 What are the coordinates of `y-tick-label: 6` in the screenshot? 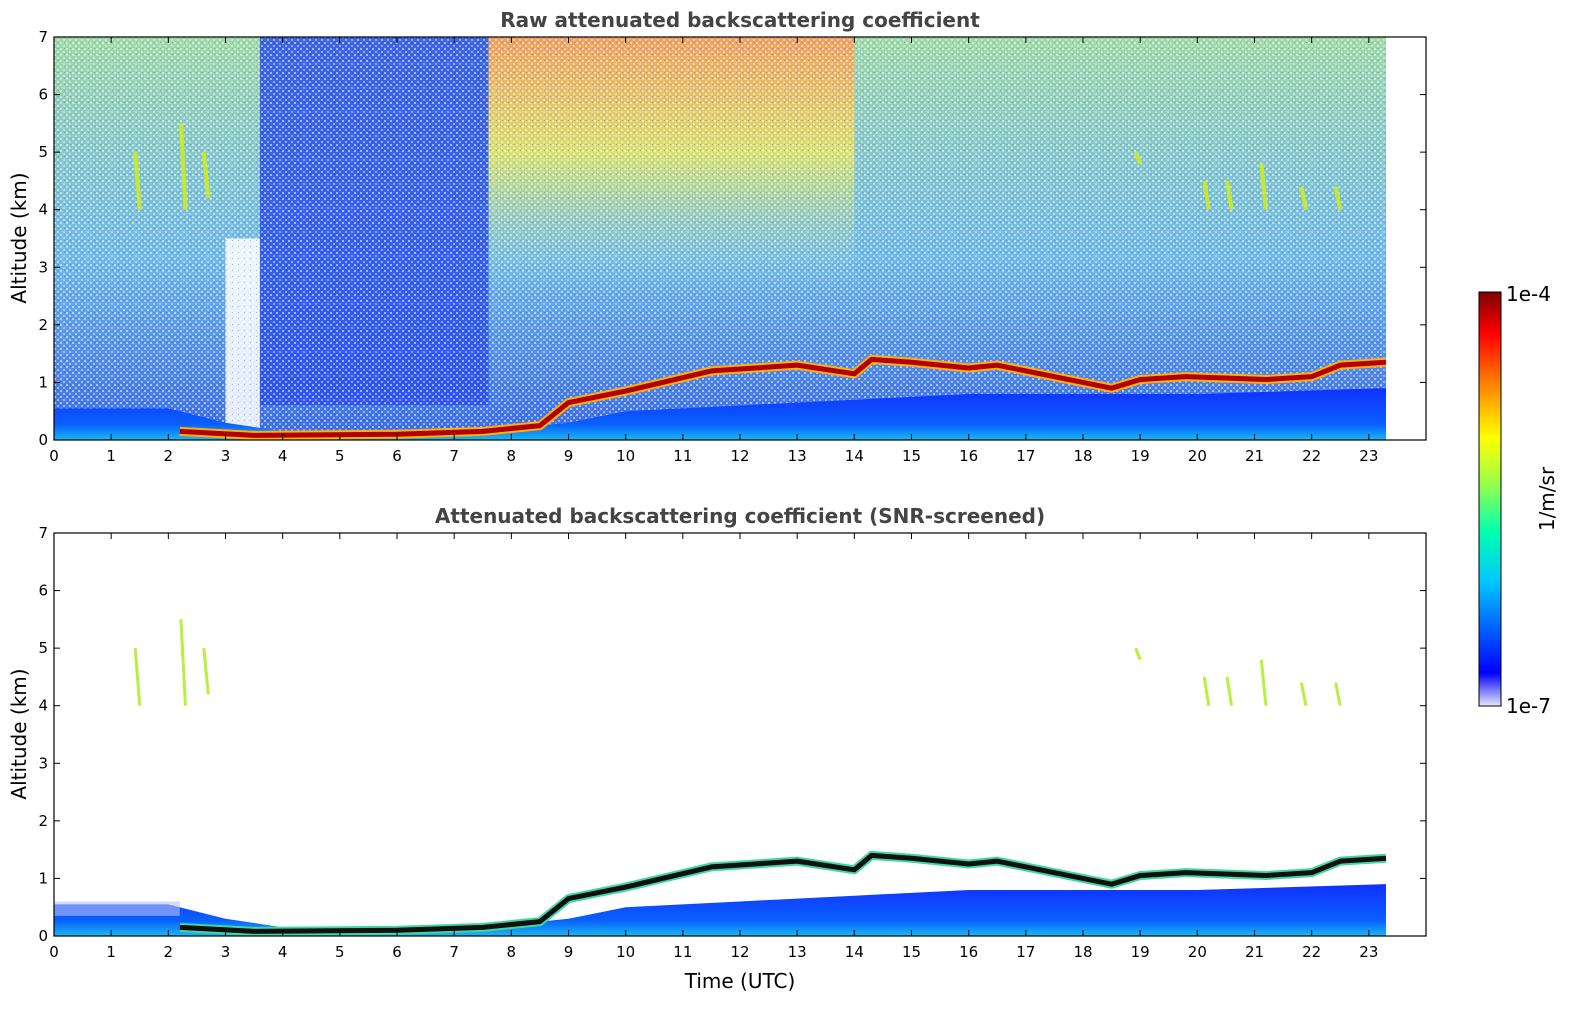 It's located at (43, 95).